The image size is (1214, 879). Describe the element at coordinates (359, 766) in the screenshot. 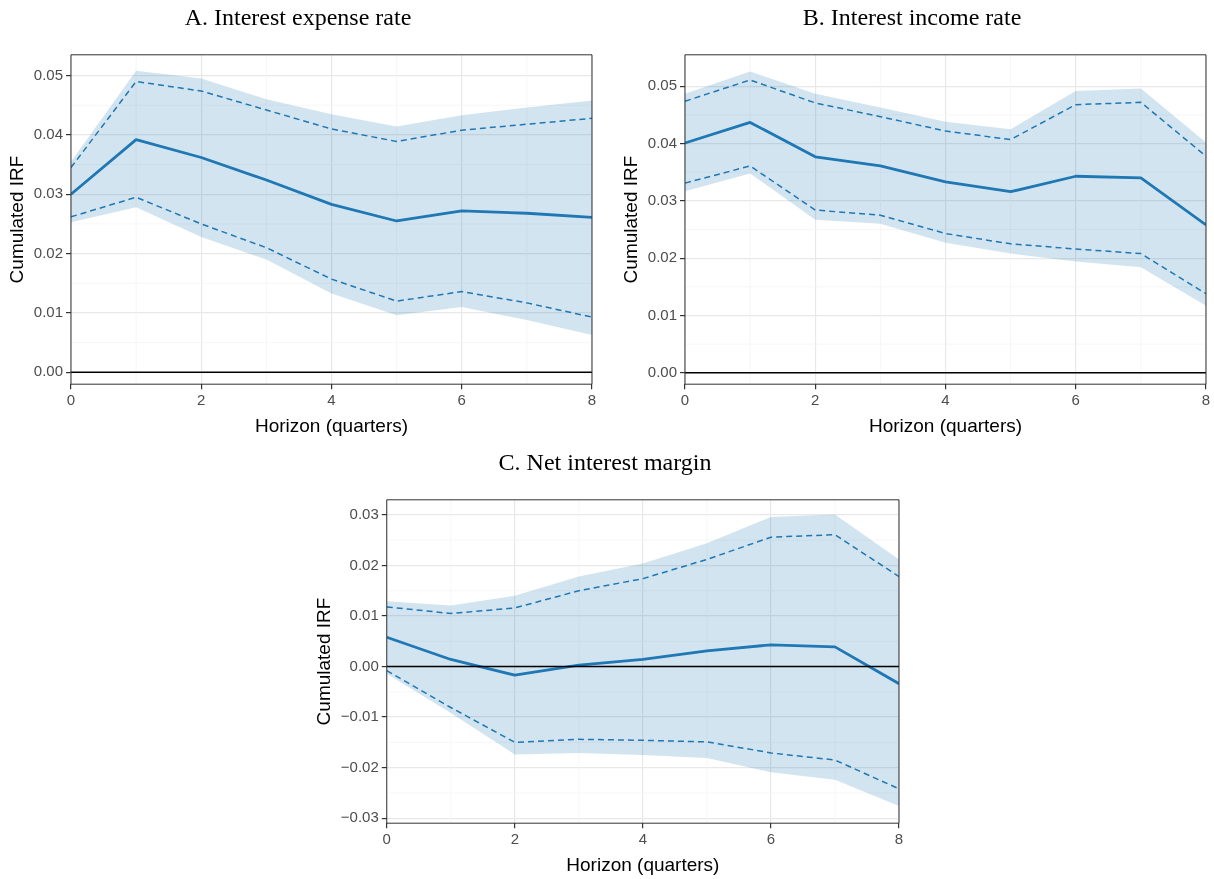

I see `y-tick-label: −0.02` at that location.